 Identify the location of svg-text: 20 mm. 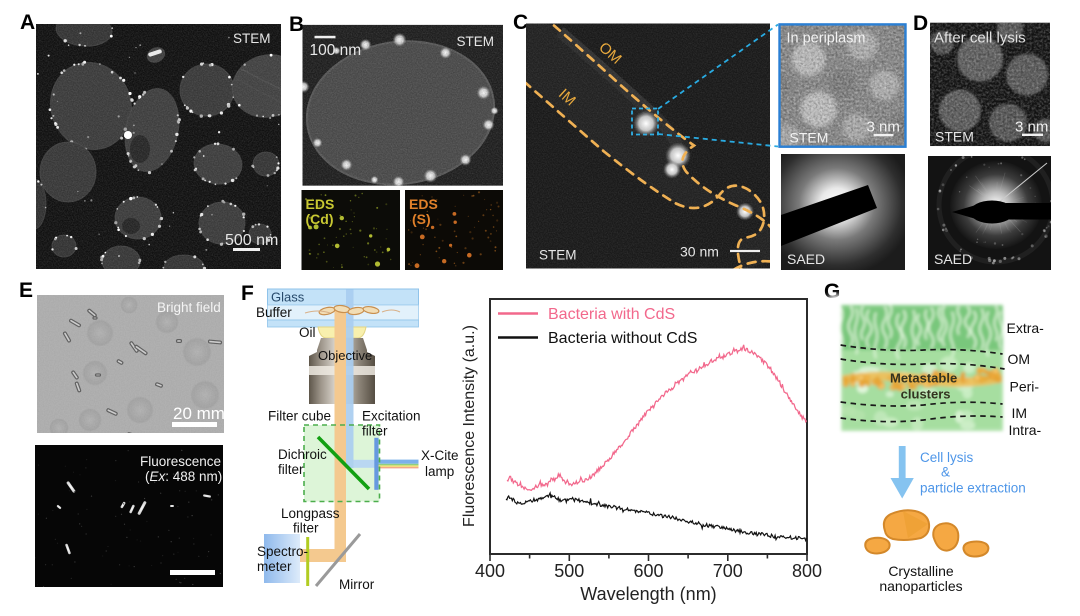
(199, 413).